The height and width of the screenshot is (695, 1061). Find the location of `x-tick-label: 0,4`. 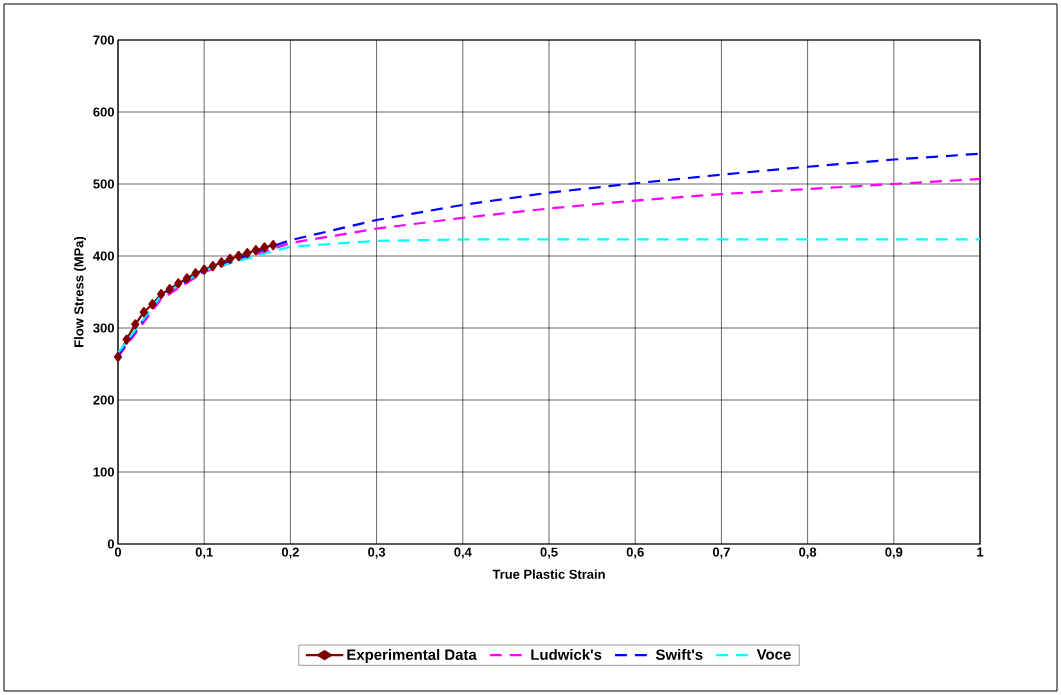

x-tick-label: 0,4 is located at coordinates (463, 553).